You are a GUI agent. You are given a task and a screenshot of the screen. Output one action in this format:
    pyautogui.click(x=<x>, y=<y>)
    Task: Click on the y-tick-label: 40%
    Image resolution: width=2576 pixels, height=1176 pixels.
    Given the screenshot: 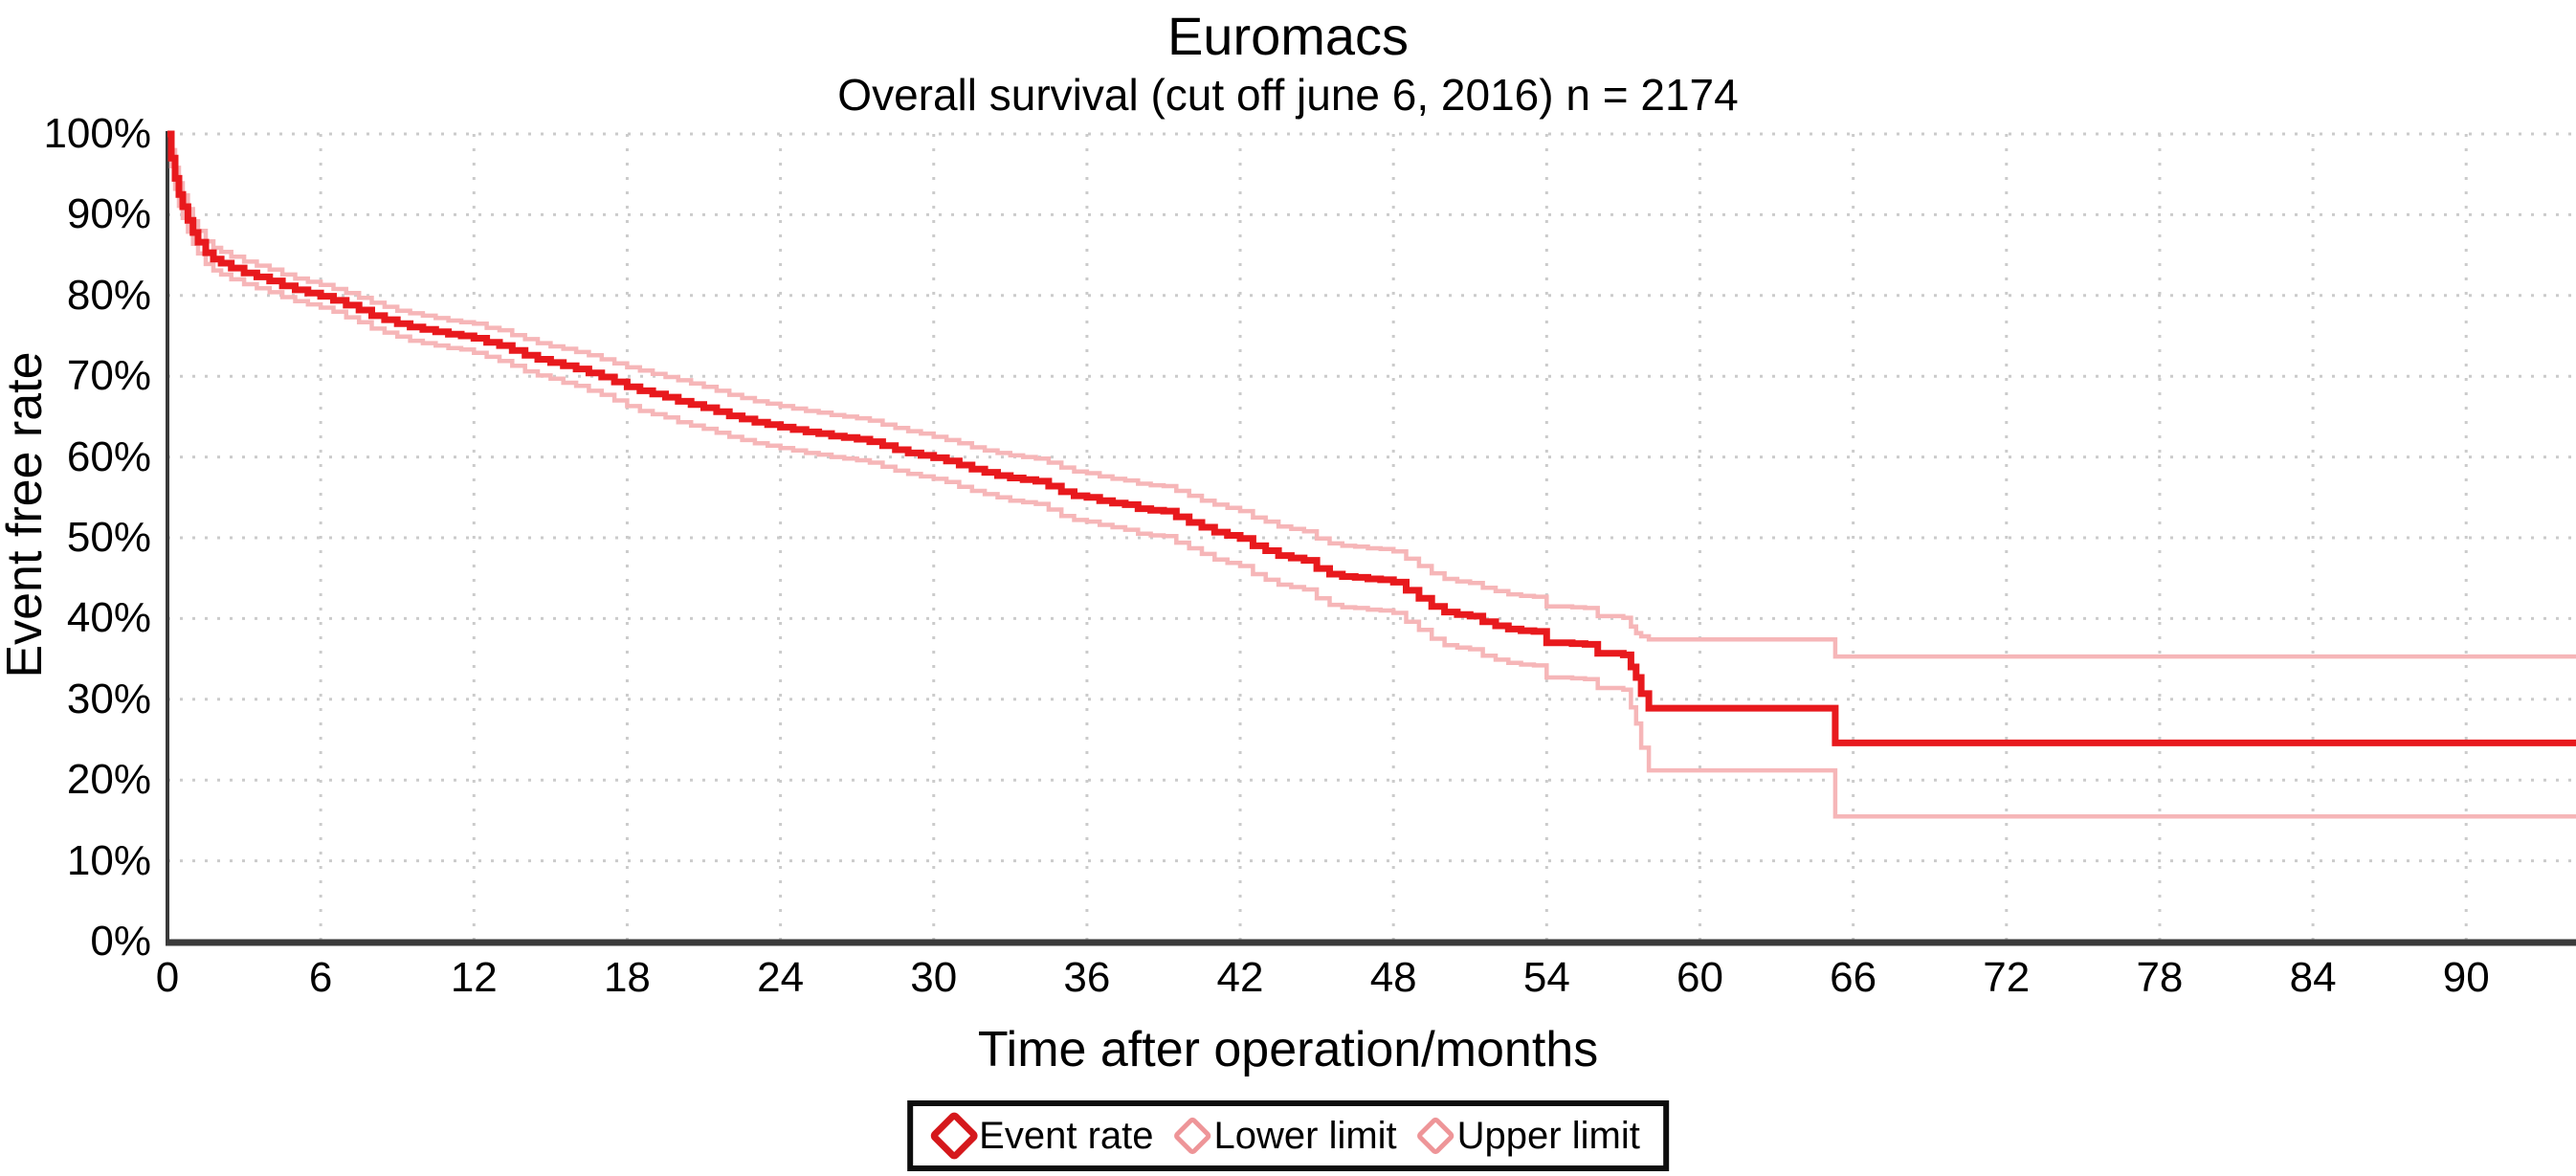 What is the action you would take?
    pyautogui.click(x=108, y=618)
    